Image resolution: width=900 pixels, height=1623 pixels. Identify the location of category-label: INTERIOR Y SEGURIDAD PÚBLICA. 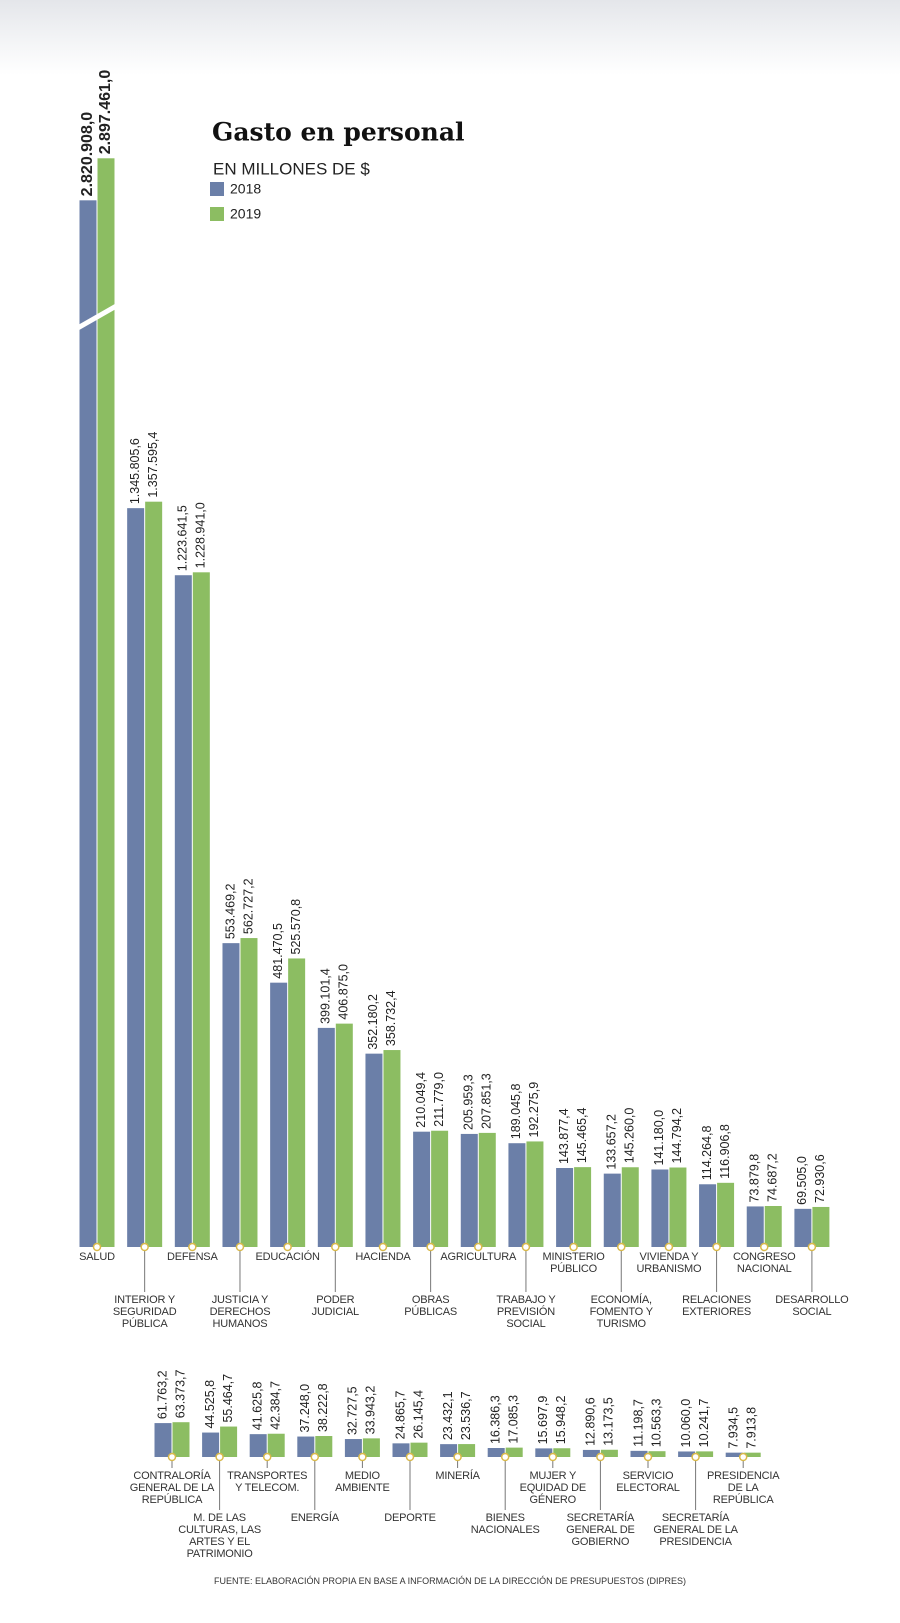
(144, 1312).